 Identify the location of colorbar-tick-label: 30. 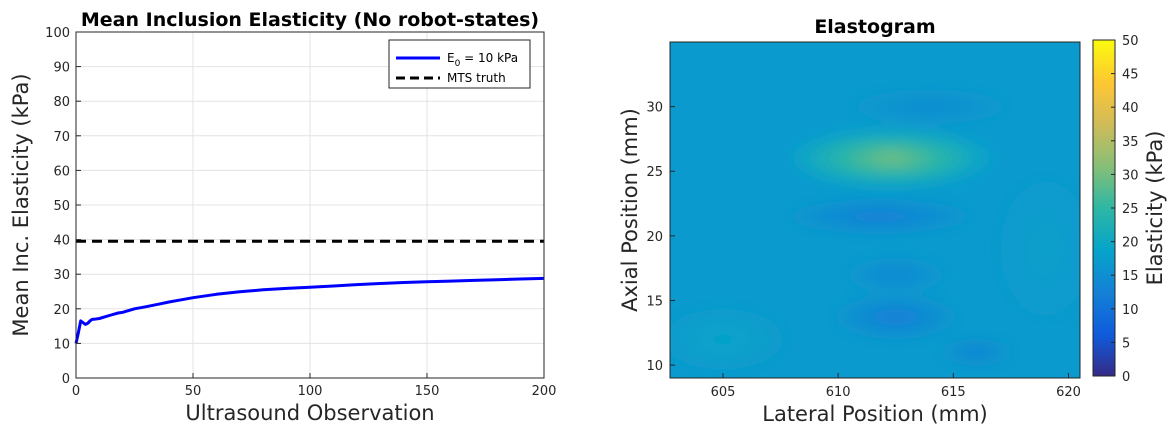
(1130, 175).